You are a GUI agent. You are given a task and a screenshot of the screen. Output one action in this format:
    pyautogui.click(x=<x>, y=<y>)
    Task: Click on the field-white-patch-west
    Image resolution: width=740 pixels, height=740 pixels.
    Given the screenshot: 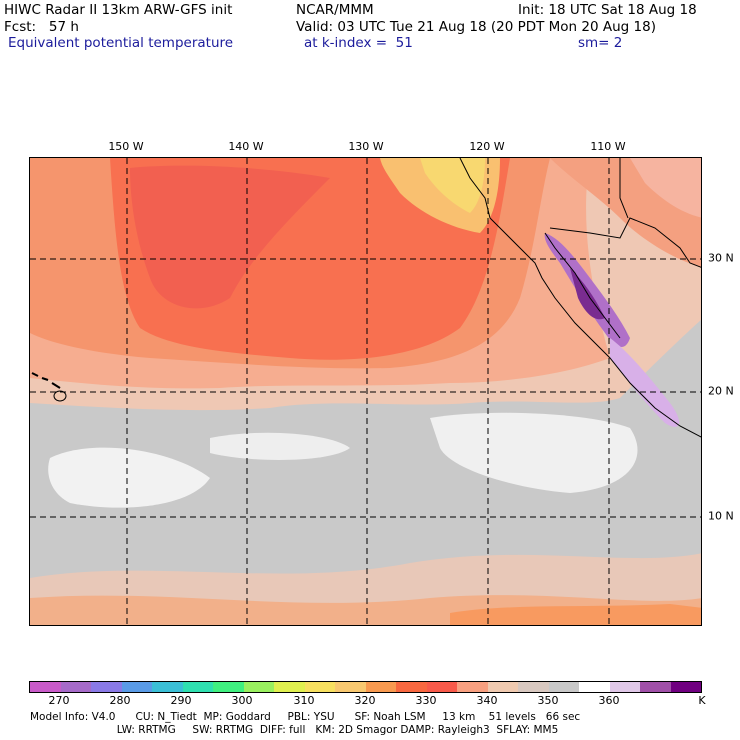 What is the action you would take?
    pyautogui.click(x=129, y=477)
    